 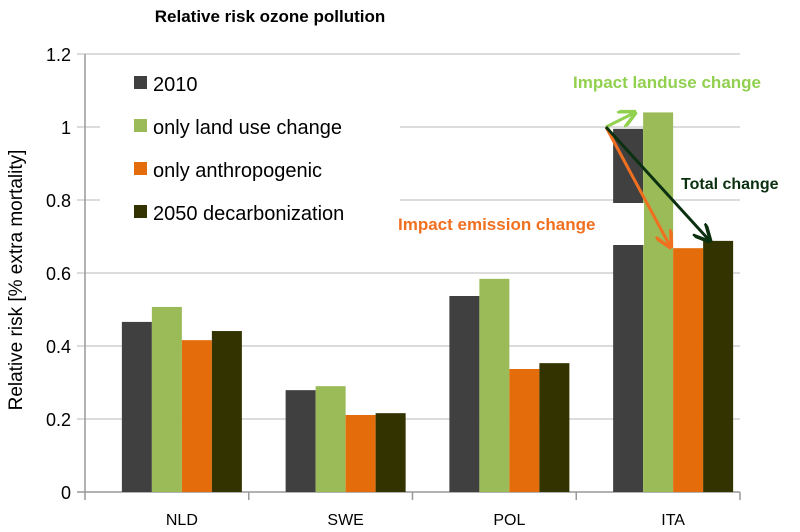 What do you see at coordinates (637, 186) in the screenshot?
I see `emission-arrow` at bounding box center [637, 186].